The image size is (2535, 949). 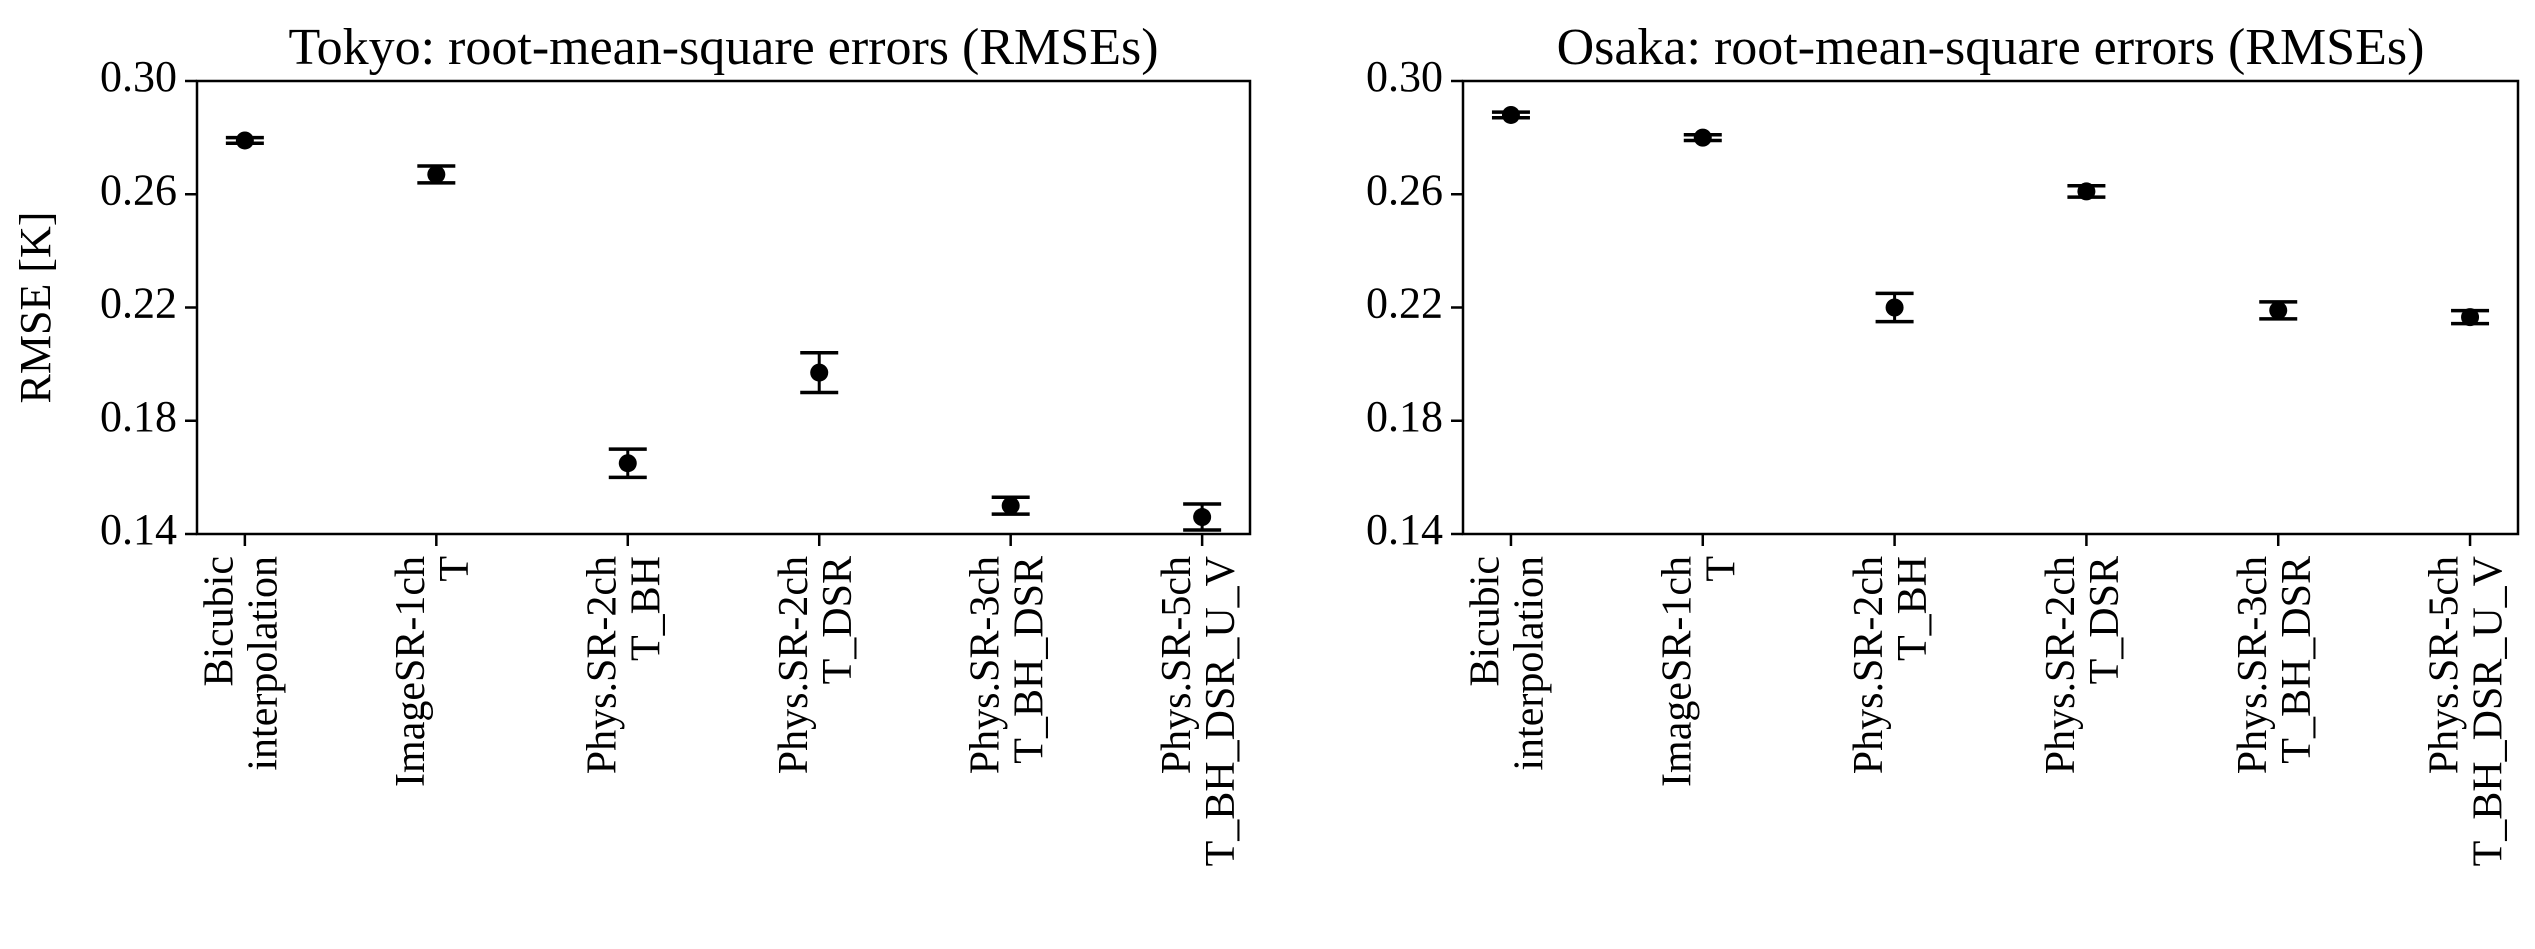 What do you see at coordinates (1991, 47) in the screenshot?
I see `chart-title: Osaka: root-mean-square errors (RMSEs)` at bounding box center [1991, 47].